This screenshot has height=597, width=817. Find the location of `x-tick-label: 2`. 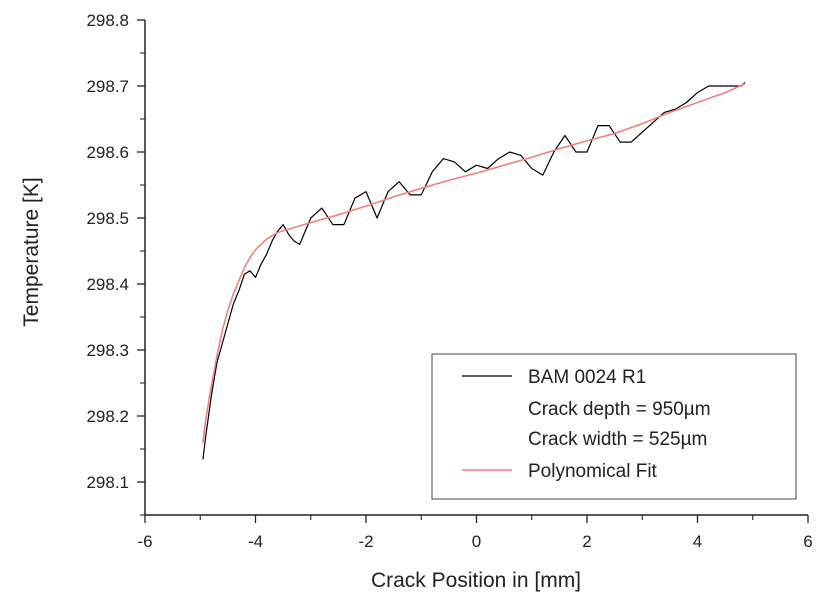

x-tick-label: 2 is located at coordinates (586, 541).